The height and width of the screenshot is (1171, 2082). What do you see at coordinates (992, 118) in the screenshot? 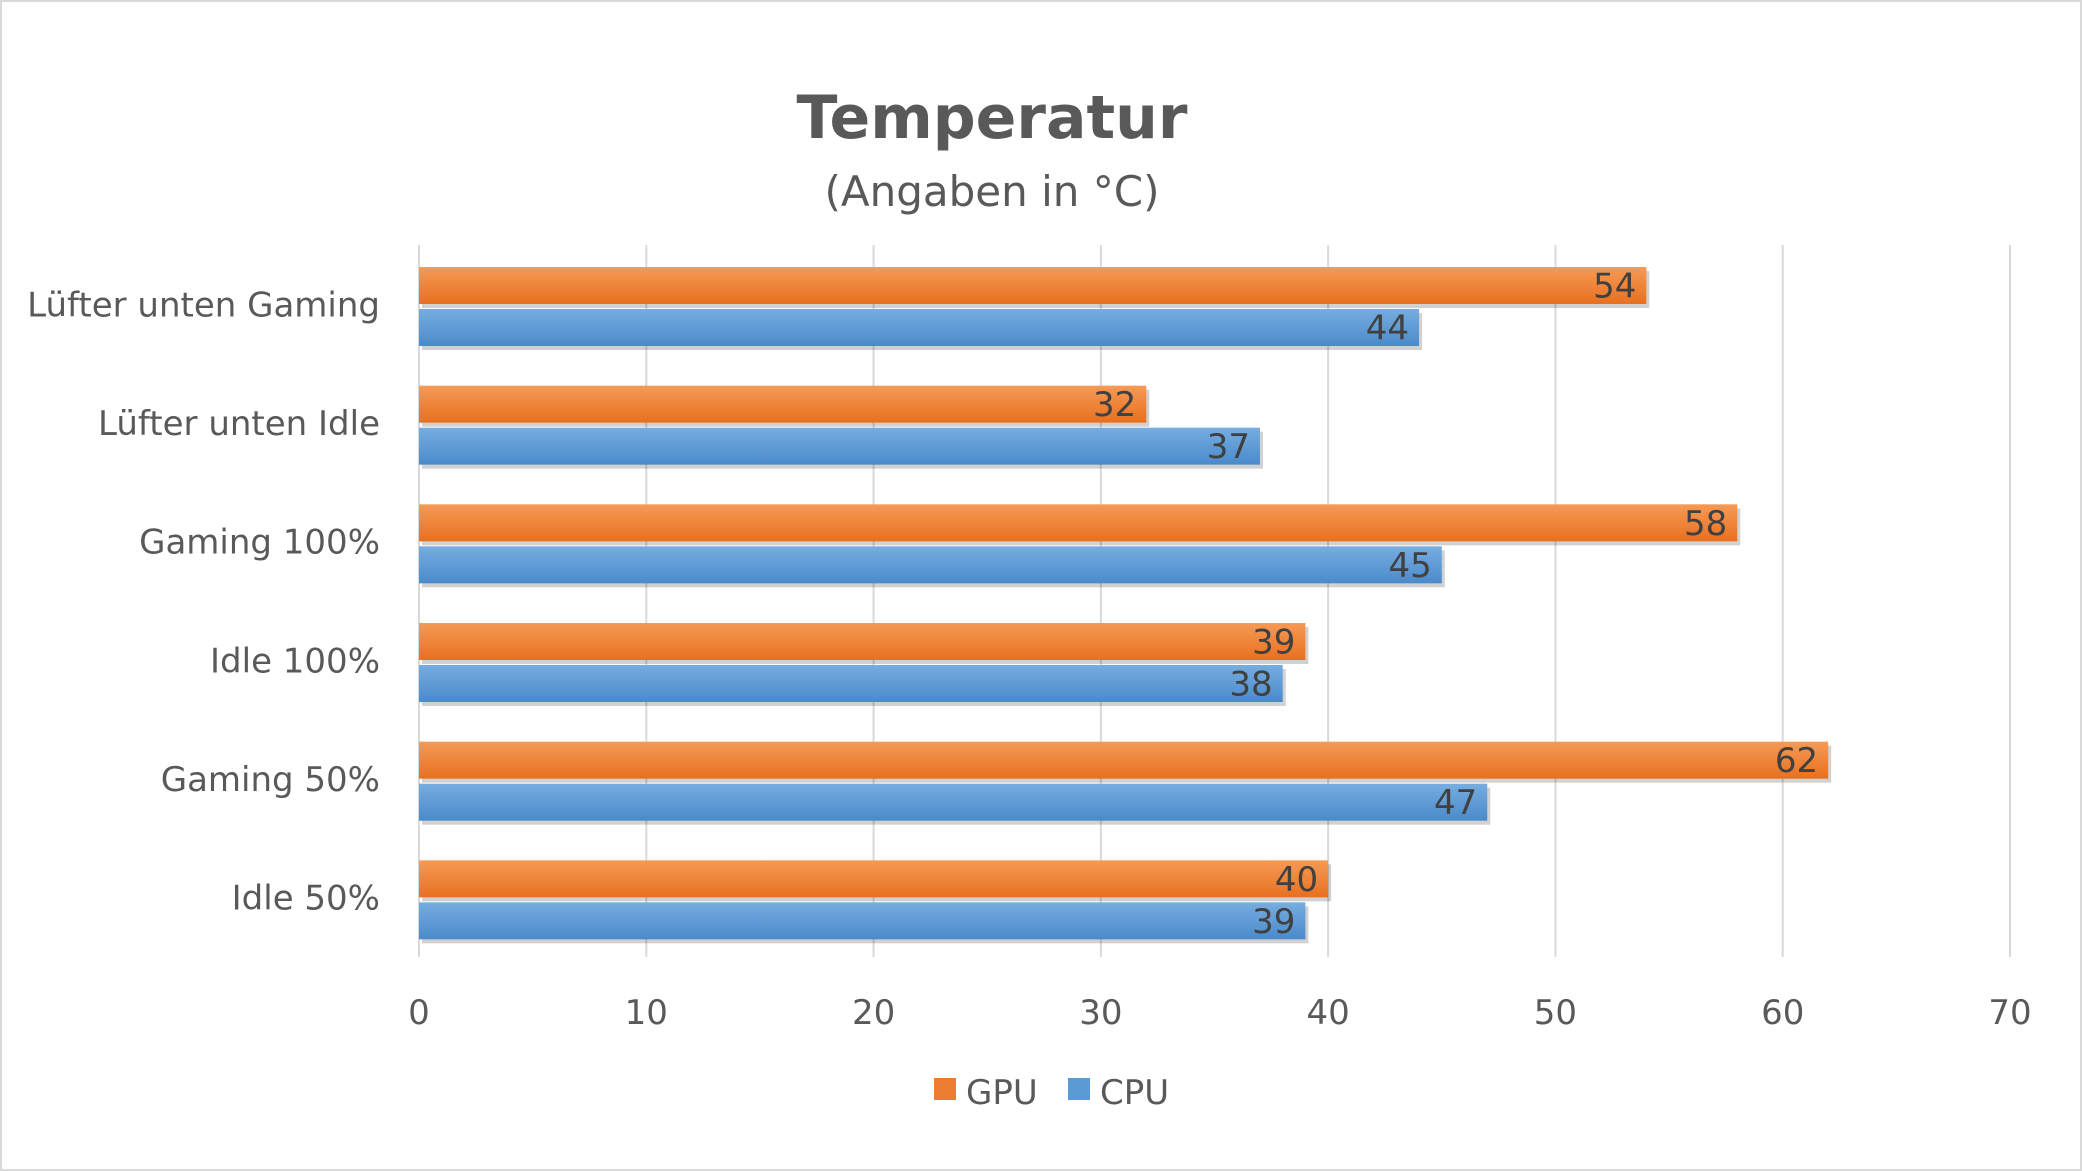
I see `chart-title: Temperatur` at bounding box center [992, 118].